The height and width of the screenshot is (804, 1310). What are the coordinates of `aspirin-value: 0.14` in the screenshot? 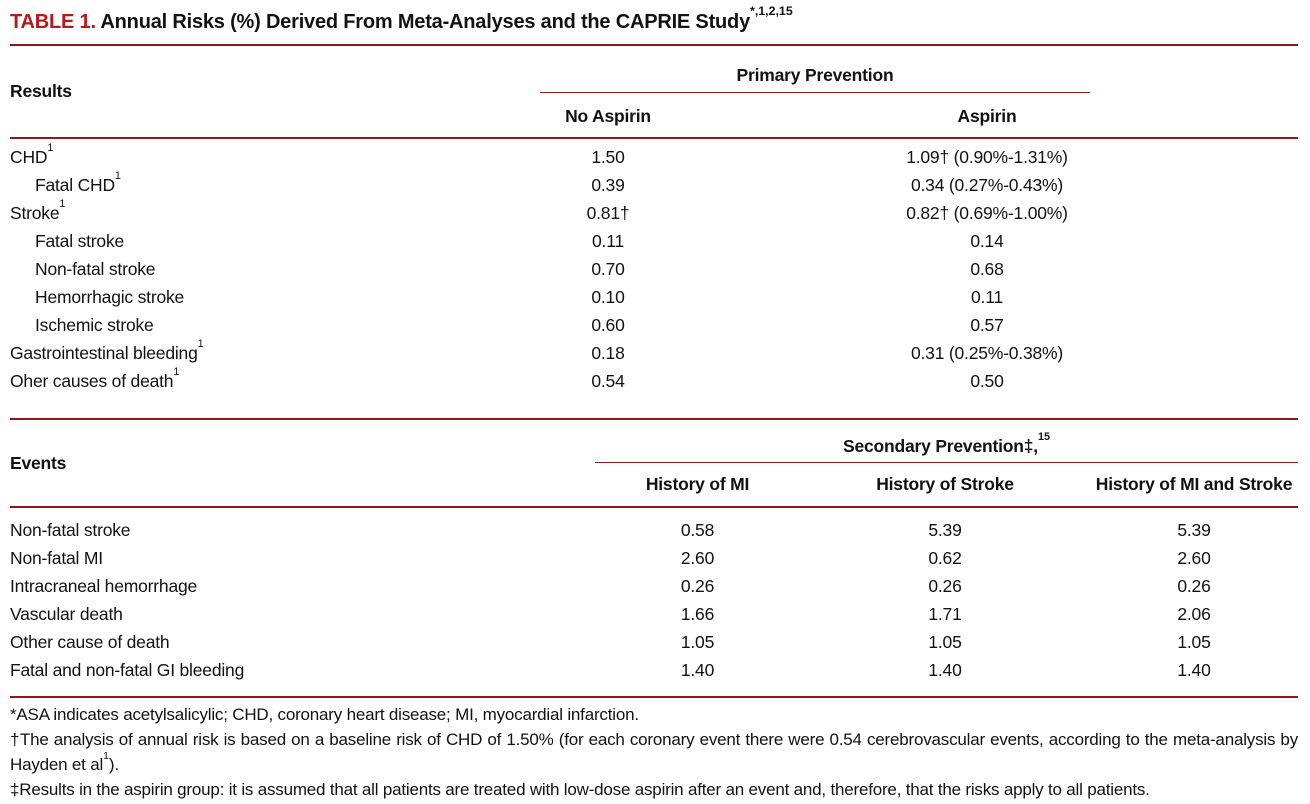 It's located at (987, 241).